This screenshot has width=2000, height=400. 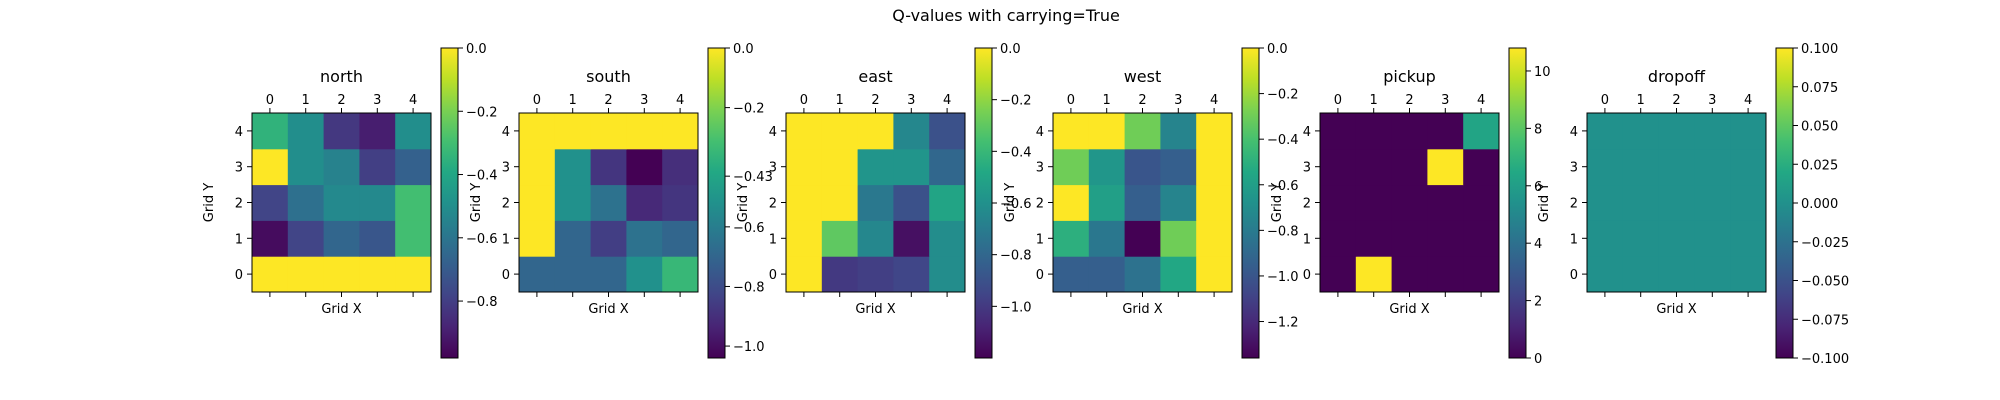 What do you see at coordinates (1538, 359) in the screenshot?
I see `colorbar-tick-label: 0` at bounding box center [1538, 359].